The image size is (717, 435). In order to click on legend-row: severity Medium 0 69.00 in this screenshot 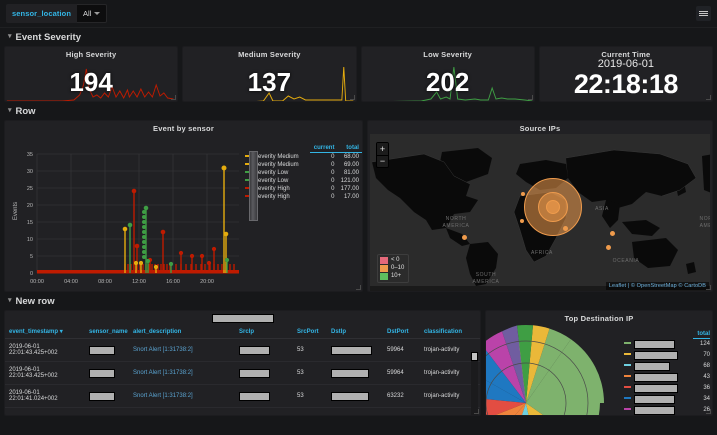, I will do `click(302, 165)`.